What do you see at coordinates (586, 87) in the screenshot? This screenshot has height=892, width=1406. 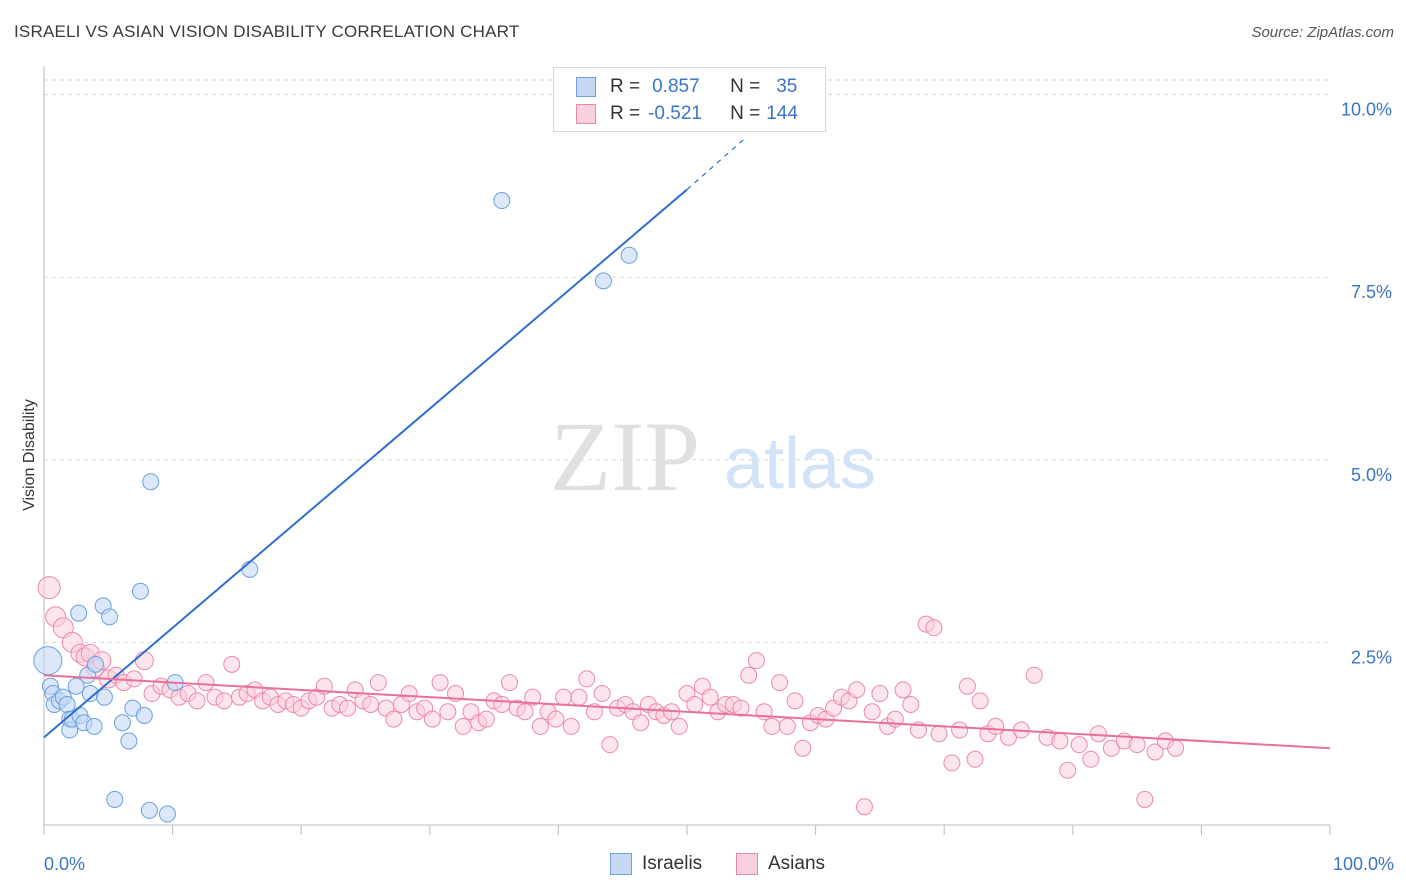 I see `legend-swatch-israelis` at bounding box center [586, 87].